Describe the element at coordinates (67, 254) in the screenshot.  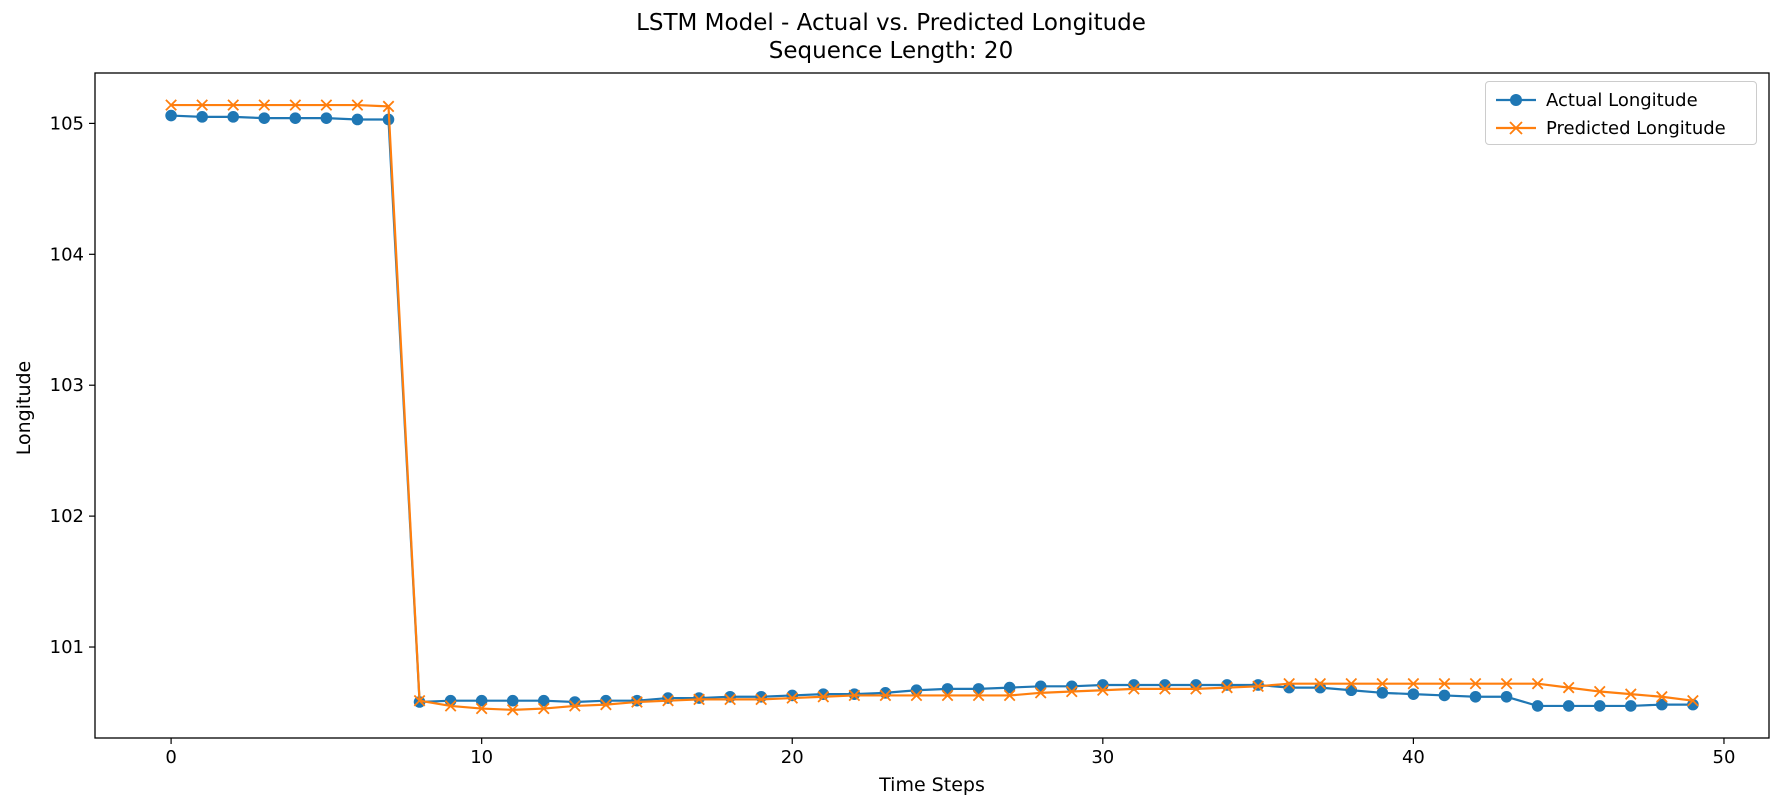
I see `y-tick-label: 104` at that location.